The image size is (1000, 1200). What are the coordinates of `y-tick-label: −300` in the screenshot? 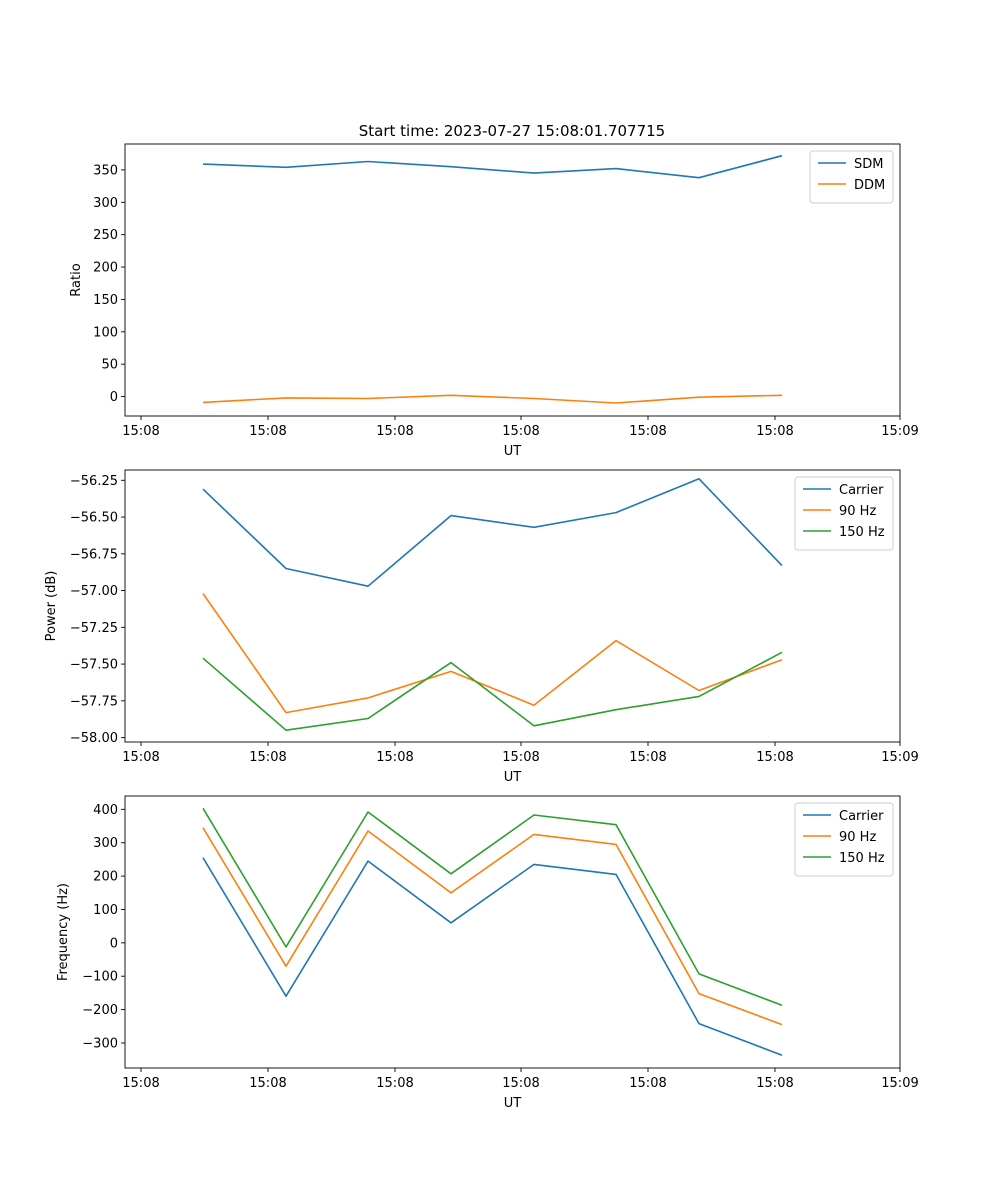 It's located at (100, 1043).